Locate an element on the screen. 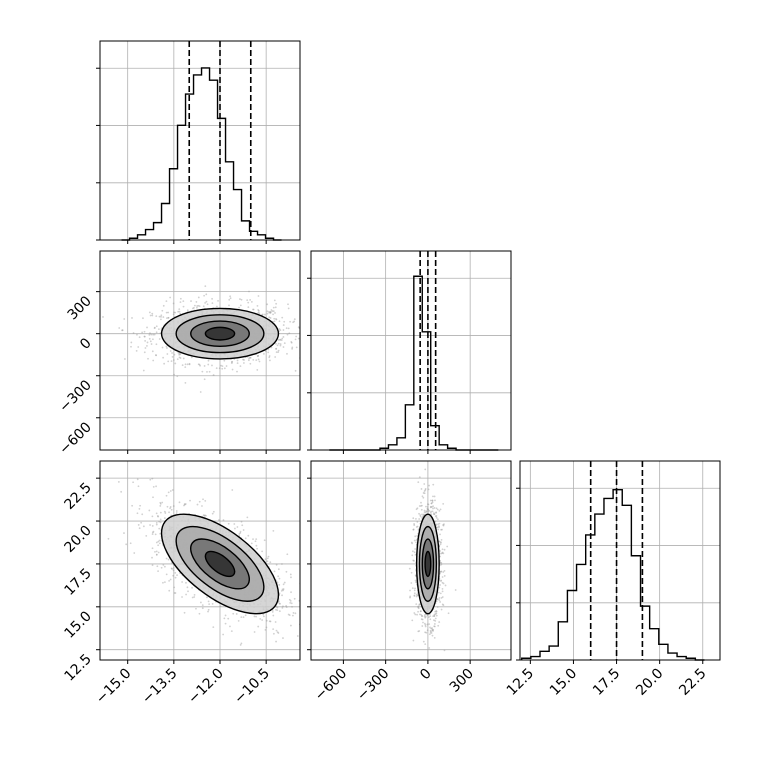 The height and width of the screenshot is (765, 760). y-tick-label: 15.0 is located at coordinates (77, 624).